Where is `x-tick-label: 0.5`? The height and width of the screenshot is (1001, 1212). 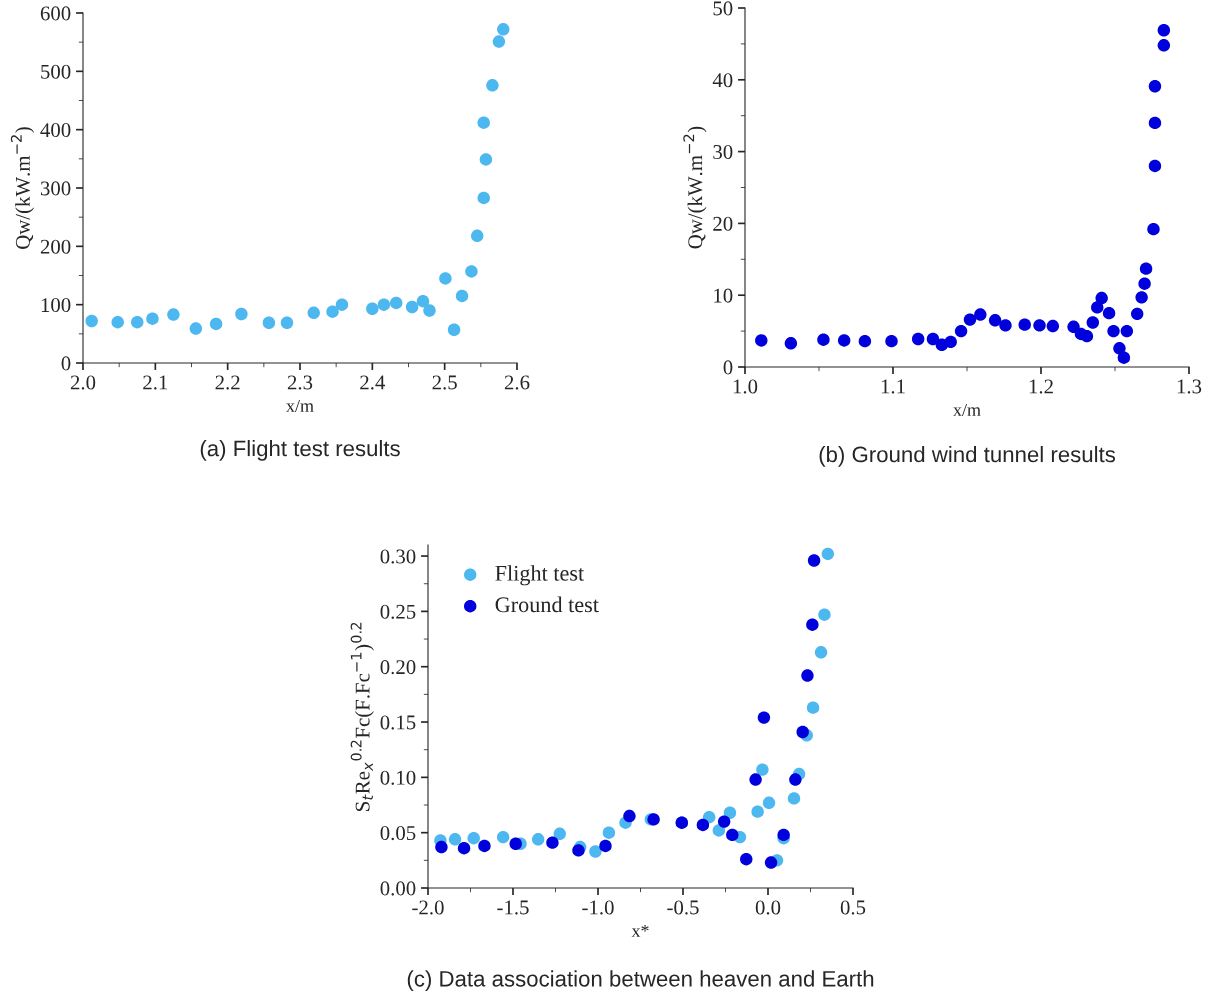
x-tick-label: 0.5 is located at coordinates (853, 907).